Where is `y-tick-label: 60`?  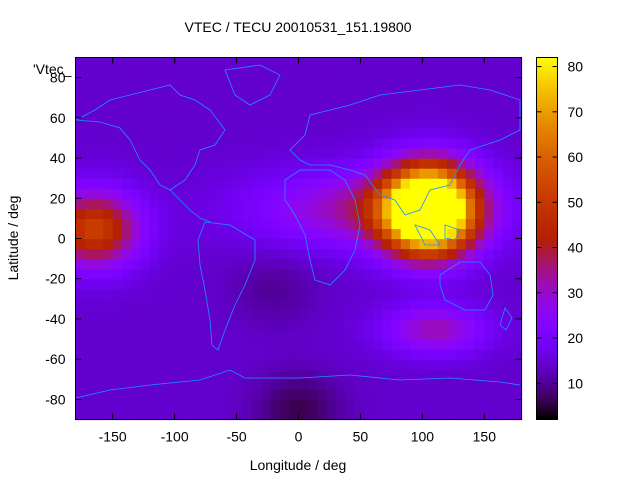
y-tick-label: 60 is located at coordinates (58, 118).